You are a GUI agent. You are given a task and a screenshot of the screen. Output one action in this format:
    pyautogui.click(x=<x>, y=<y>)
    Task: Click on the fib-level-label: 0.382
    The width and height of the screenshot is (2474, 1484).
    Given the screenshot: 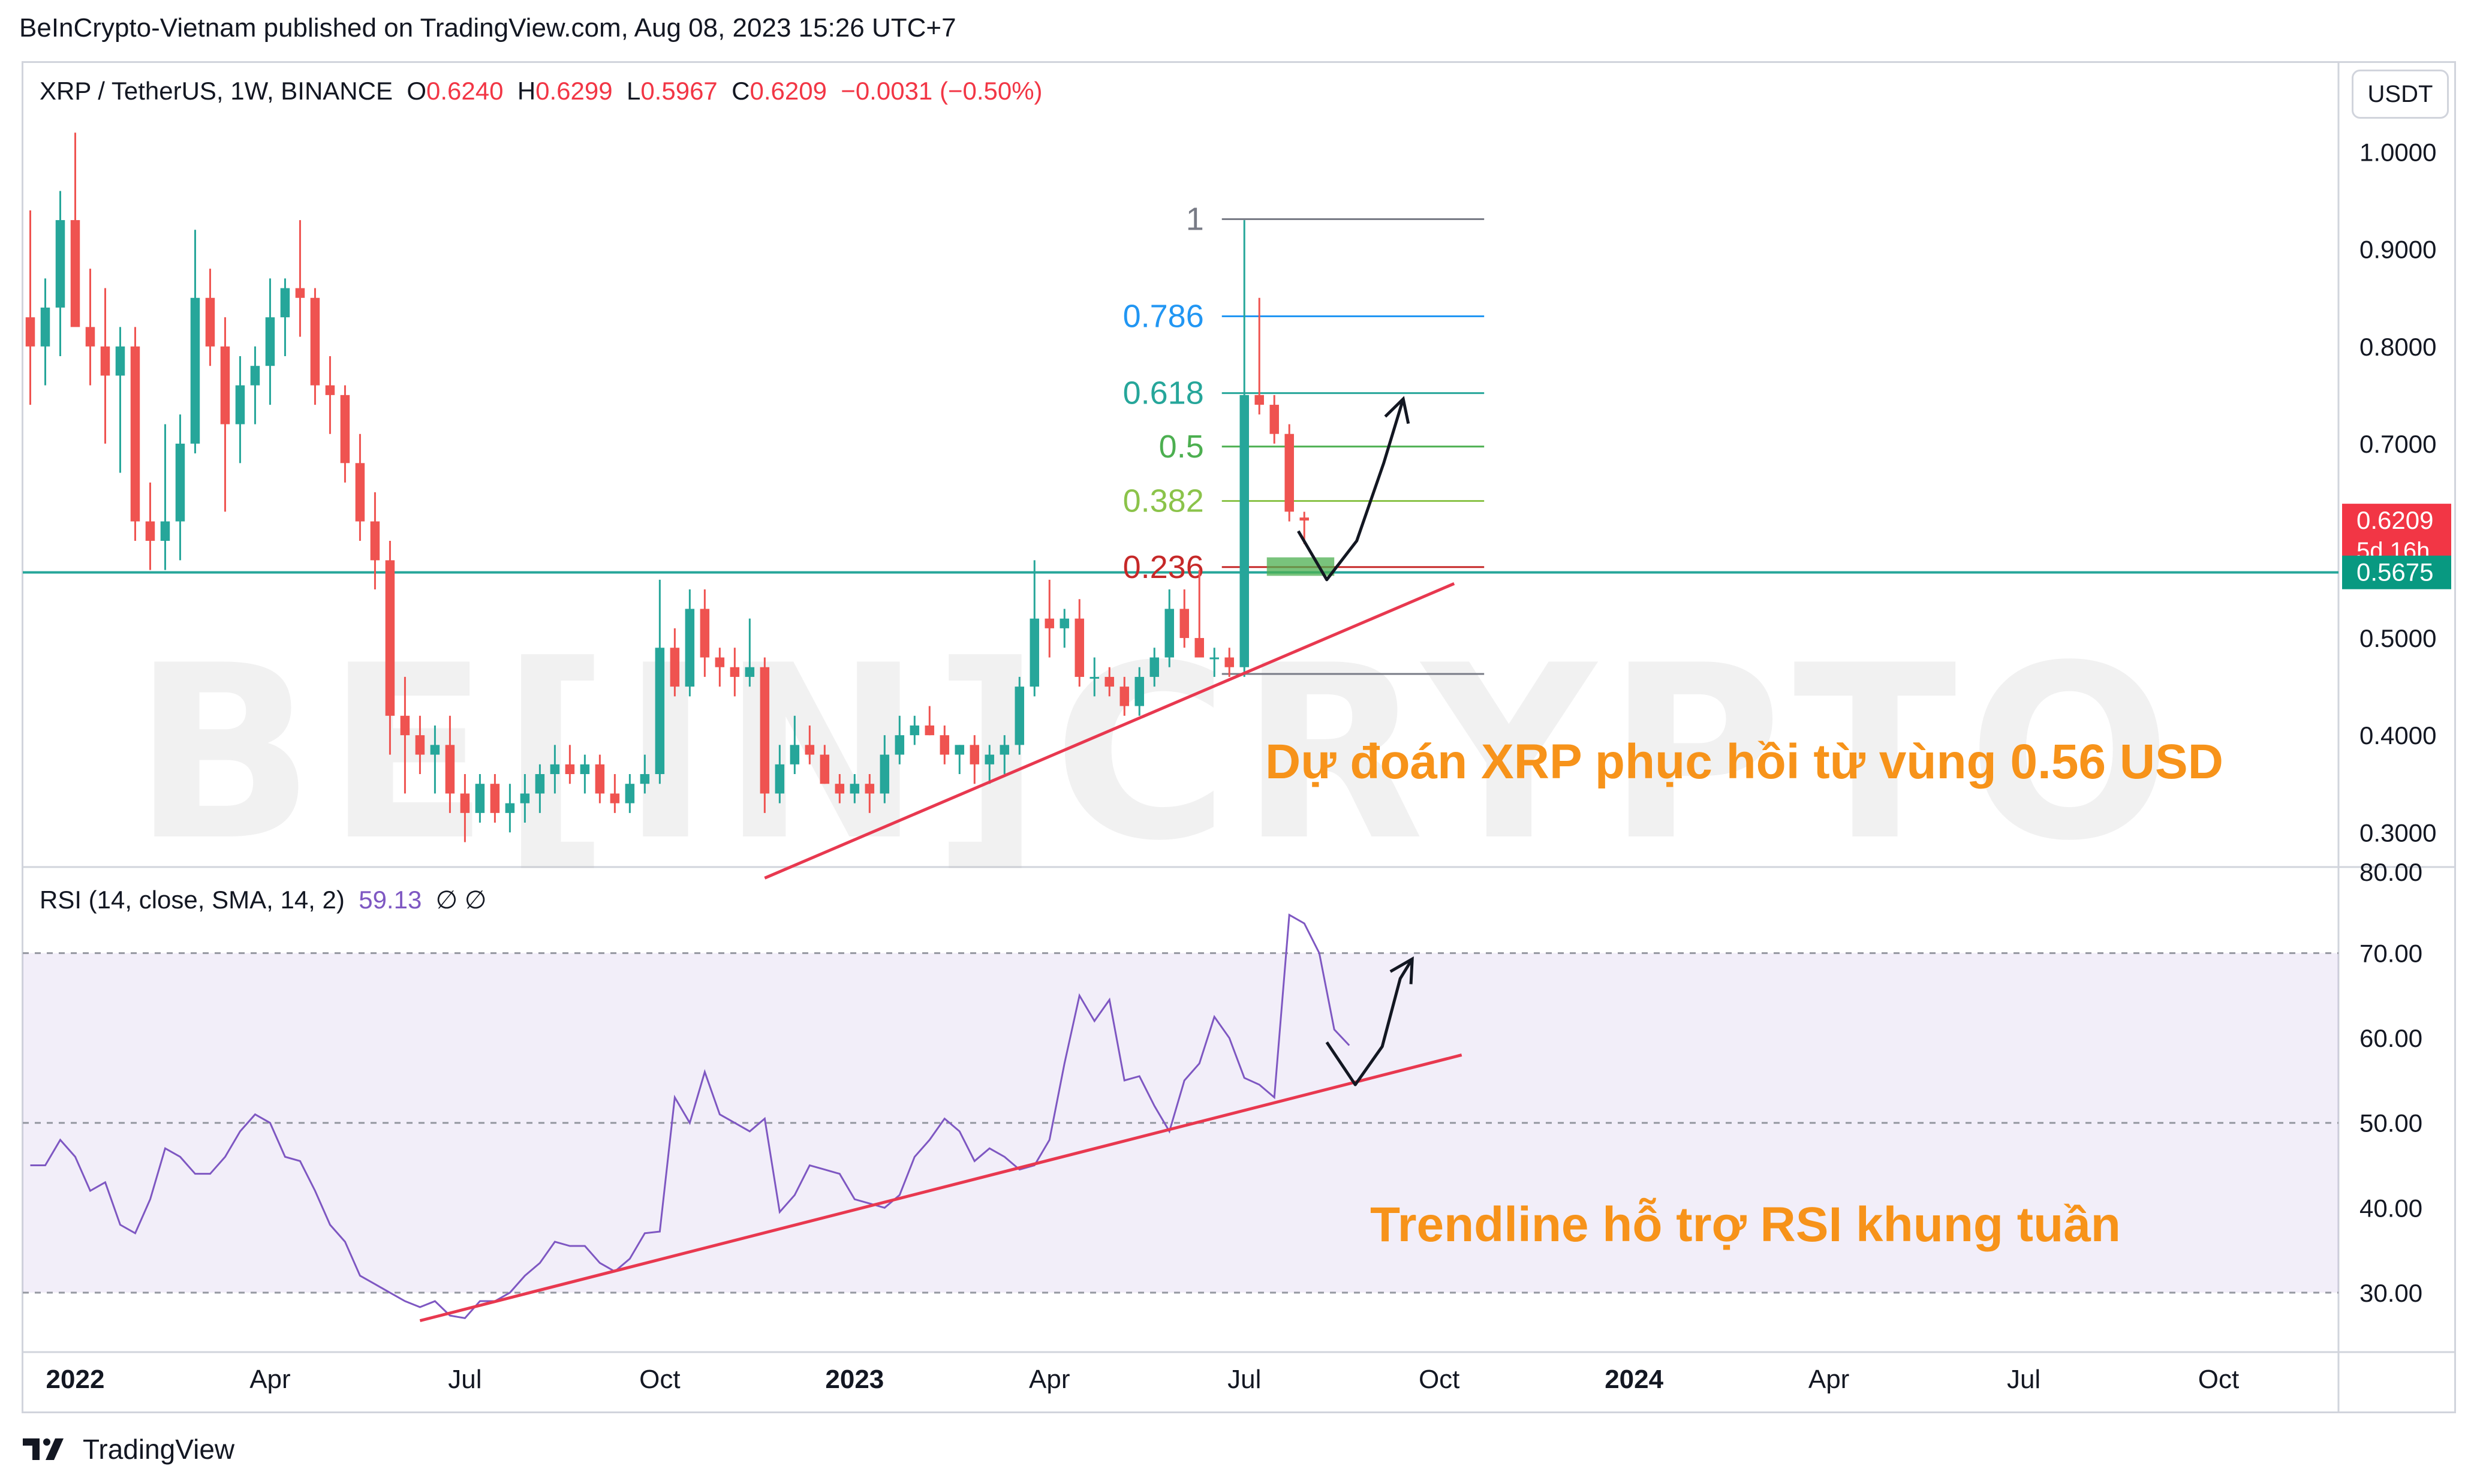 What is the action you would take?
    pyautogui.click(x=1164, y=501)
    